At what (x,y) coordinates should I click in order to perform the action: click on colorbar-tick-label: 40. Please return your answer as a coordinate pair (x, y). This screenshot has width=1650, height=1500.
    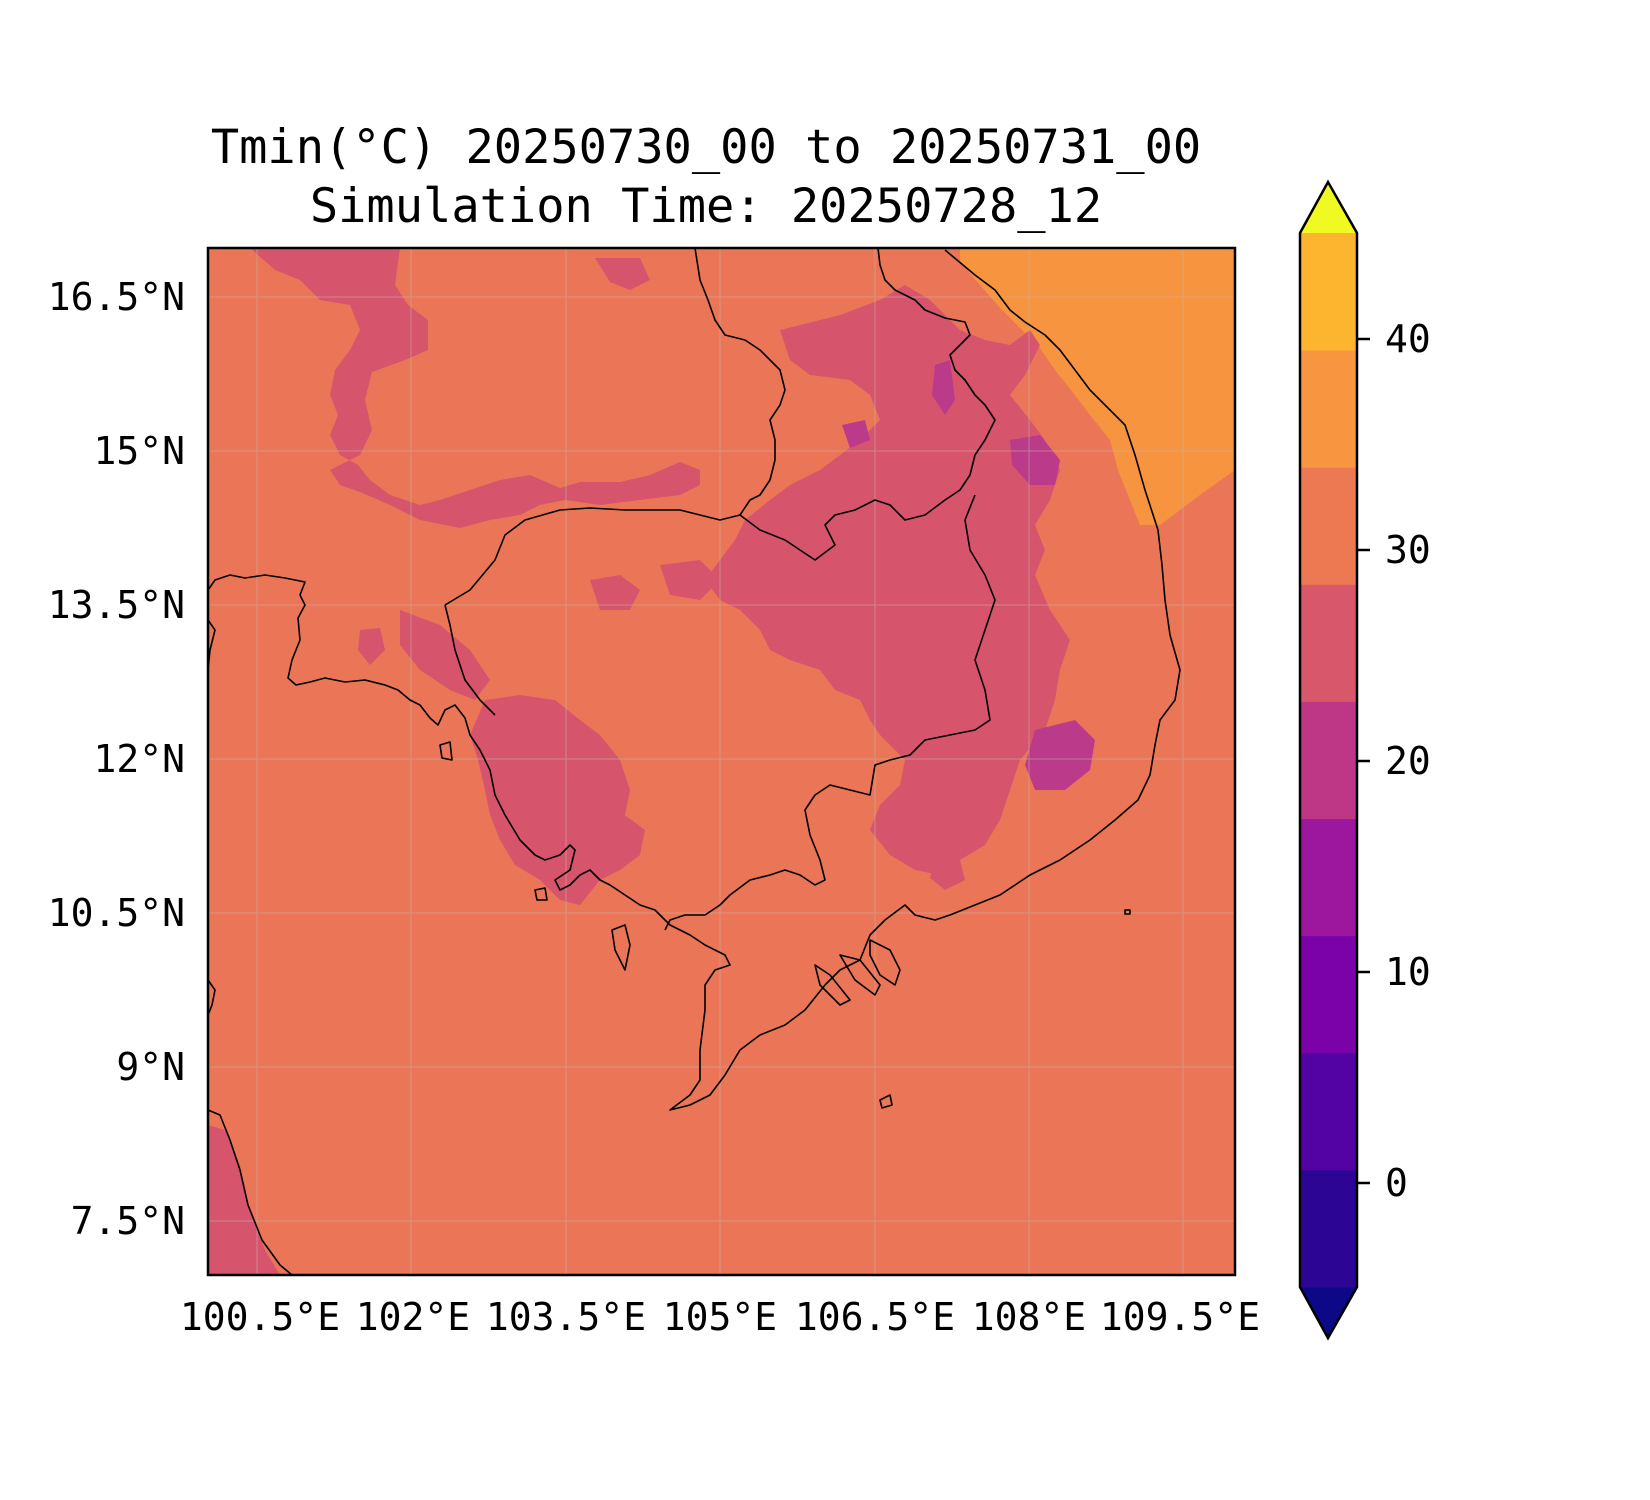
    Looking at the image, I should click on (1408, 339).